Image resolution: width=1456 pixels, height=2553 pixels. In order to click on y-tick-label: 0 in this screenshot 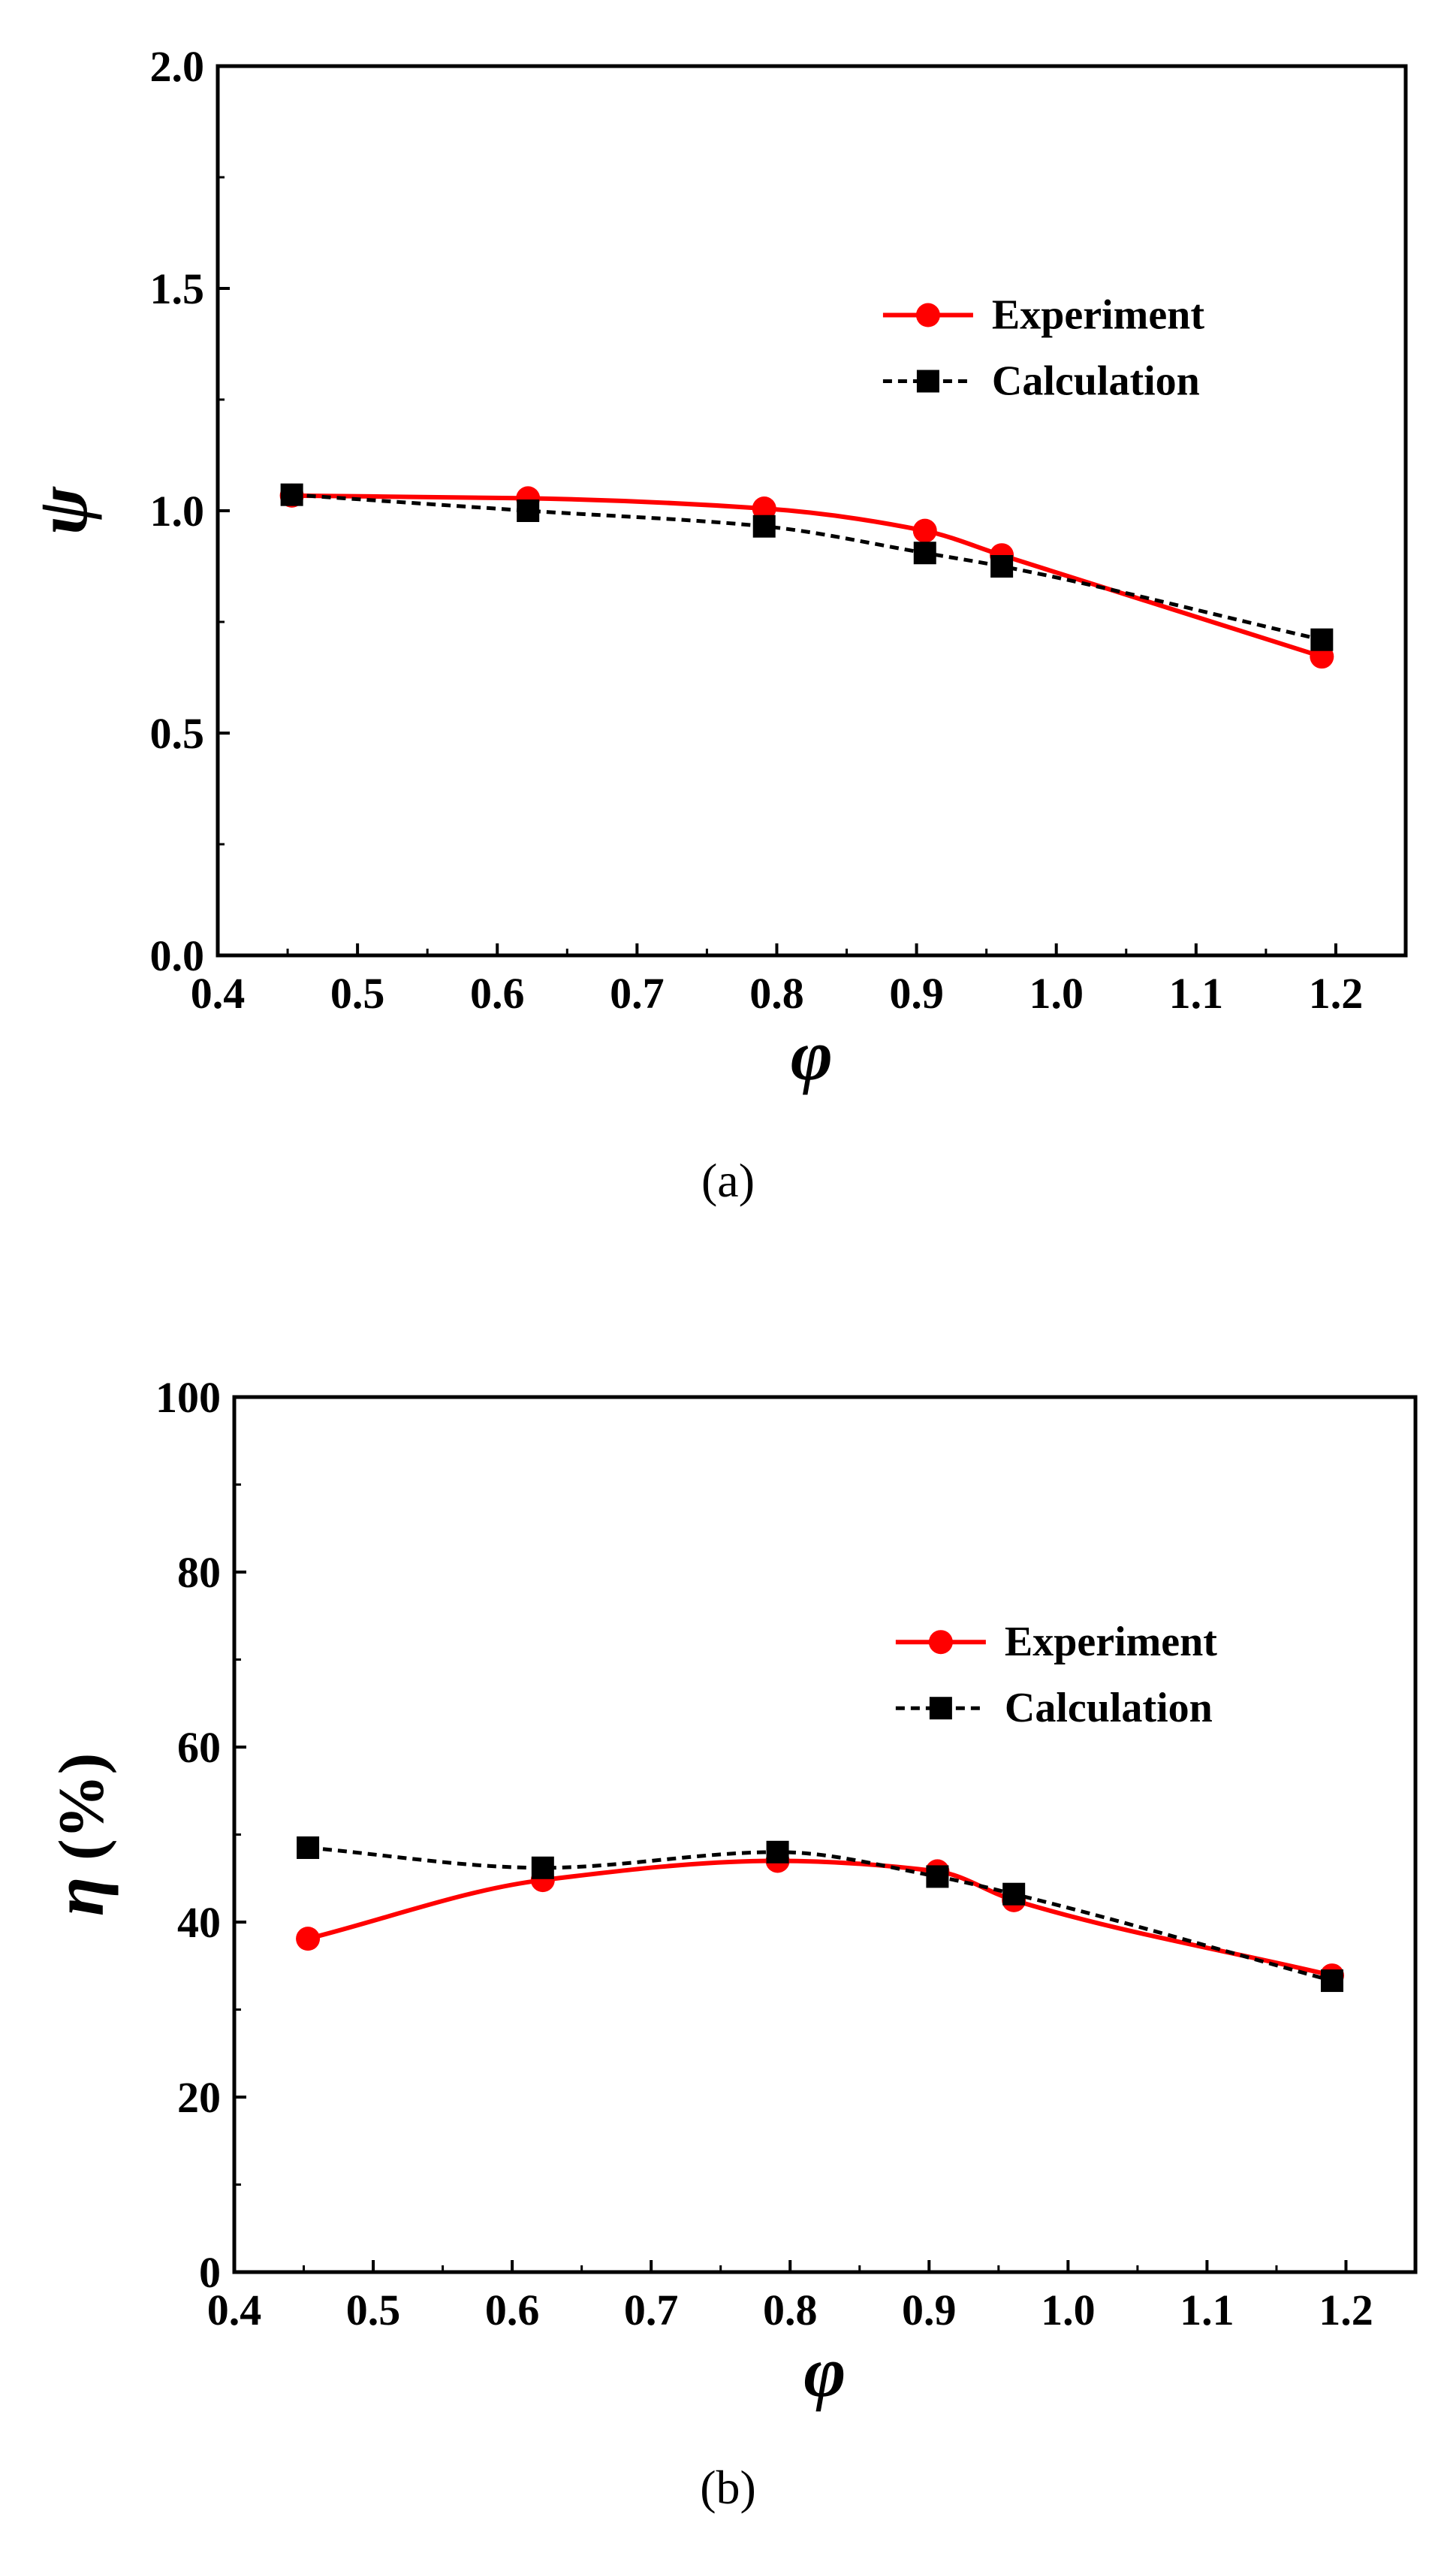, I will do `click(210, 2272)`.